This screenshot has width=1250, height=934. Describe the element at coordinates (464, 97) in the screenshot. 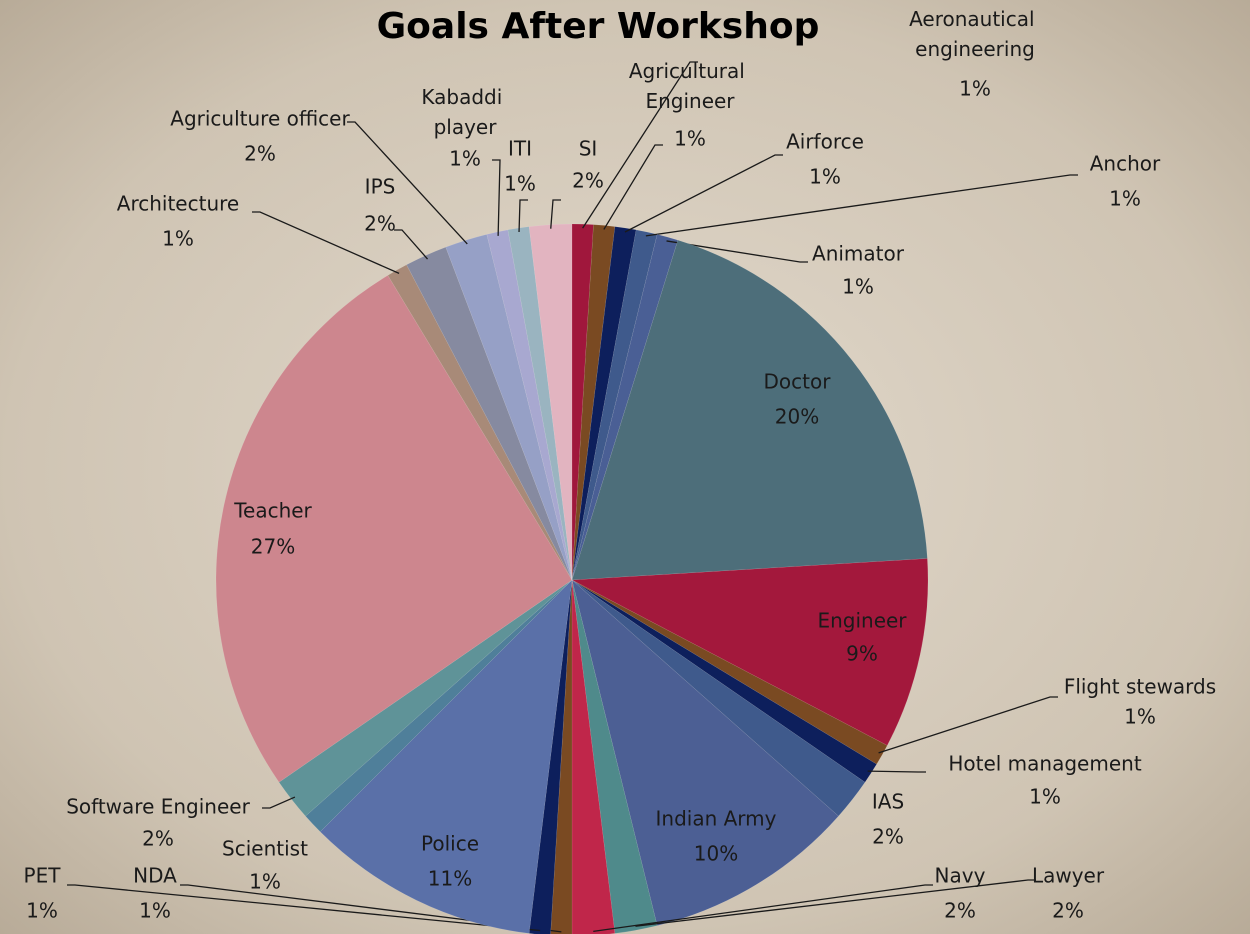

I see `label-line: Kabaddi` at that location.